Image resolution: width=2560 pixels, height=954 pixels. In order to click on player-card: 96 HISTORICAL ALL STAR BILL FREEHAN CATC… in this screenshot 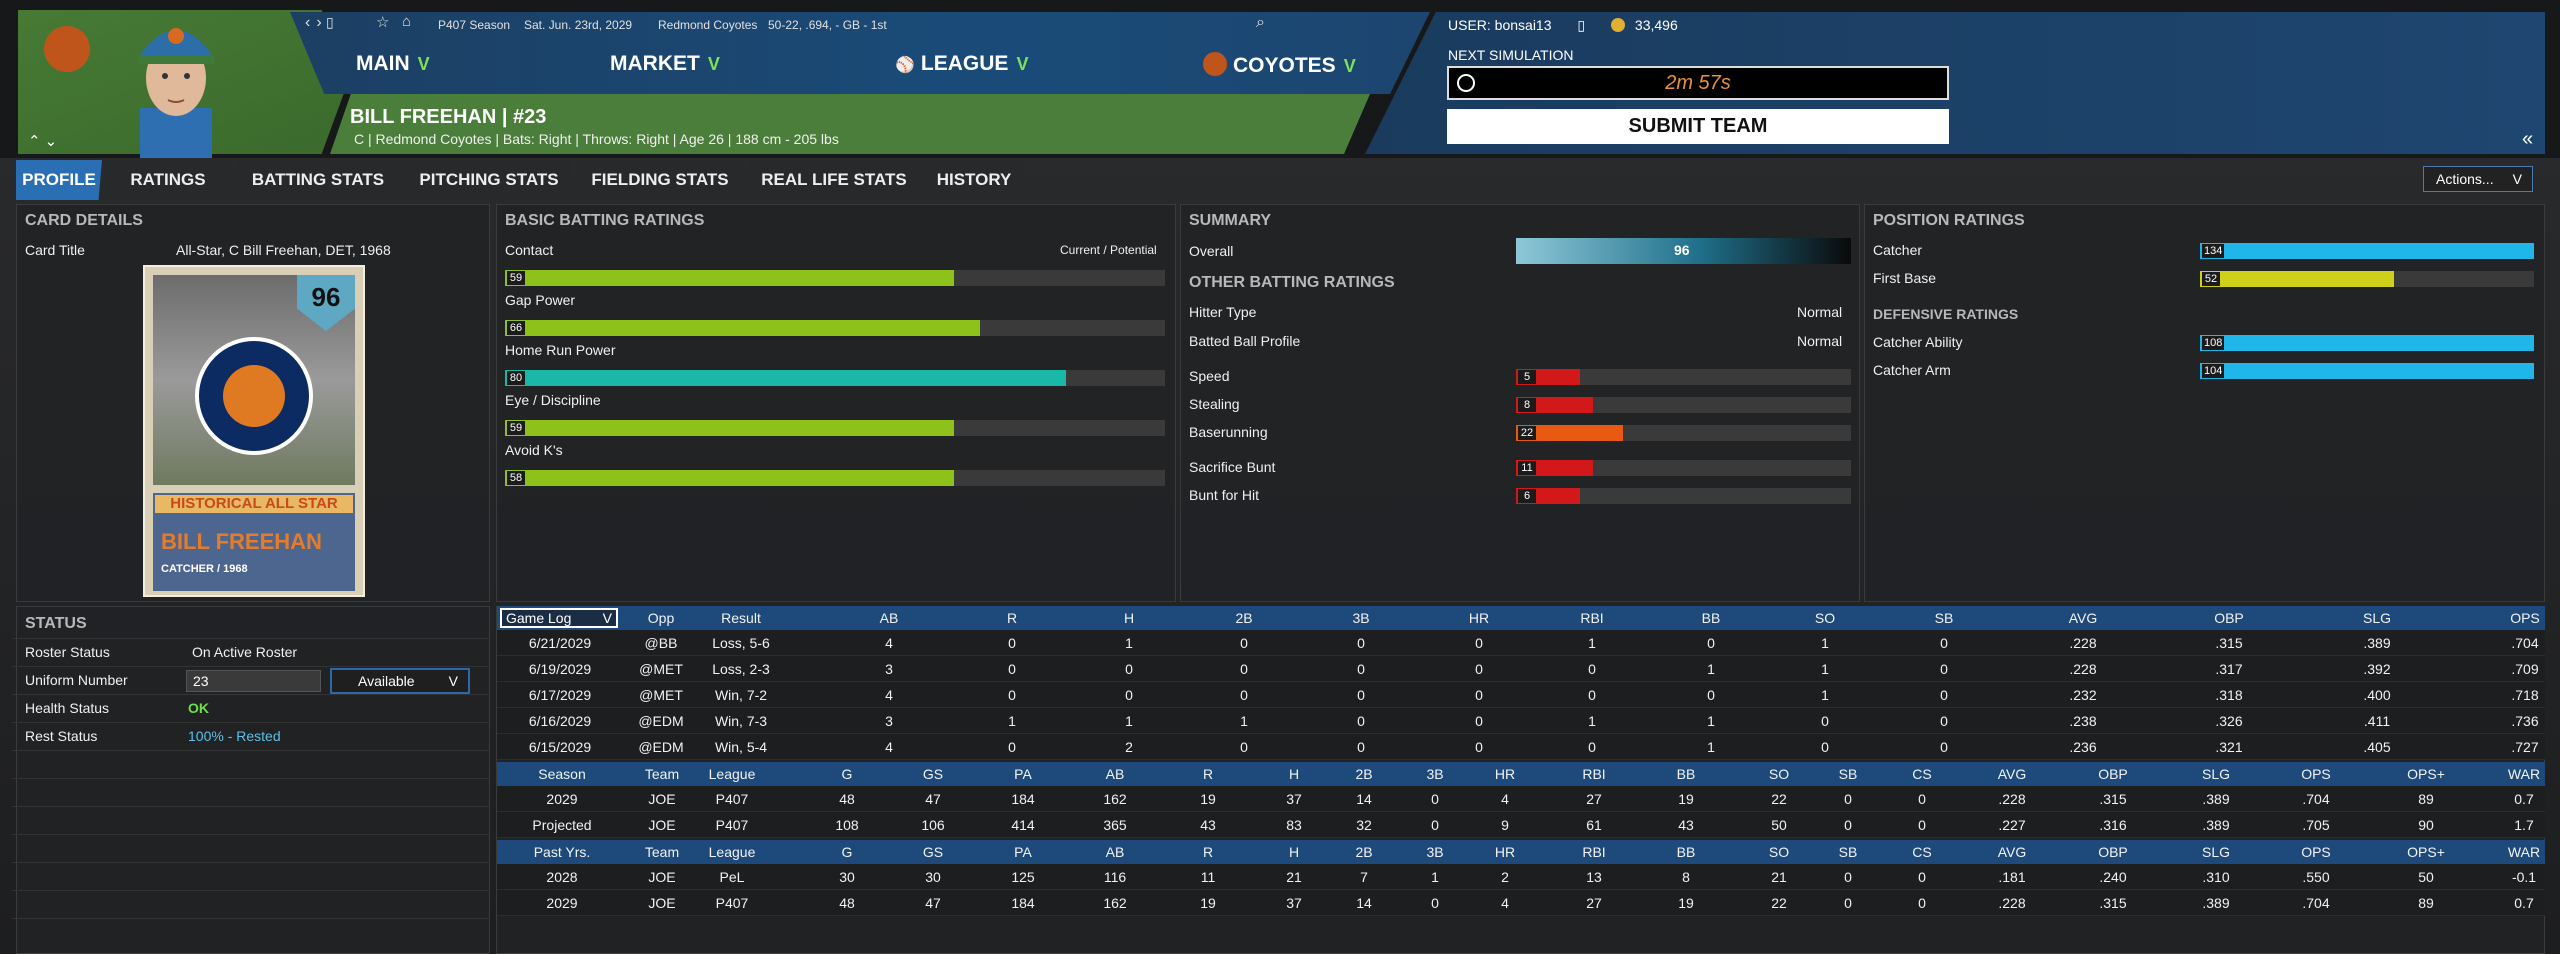, I will do `click(254, 431)`.